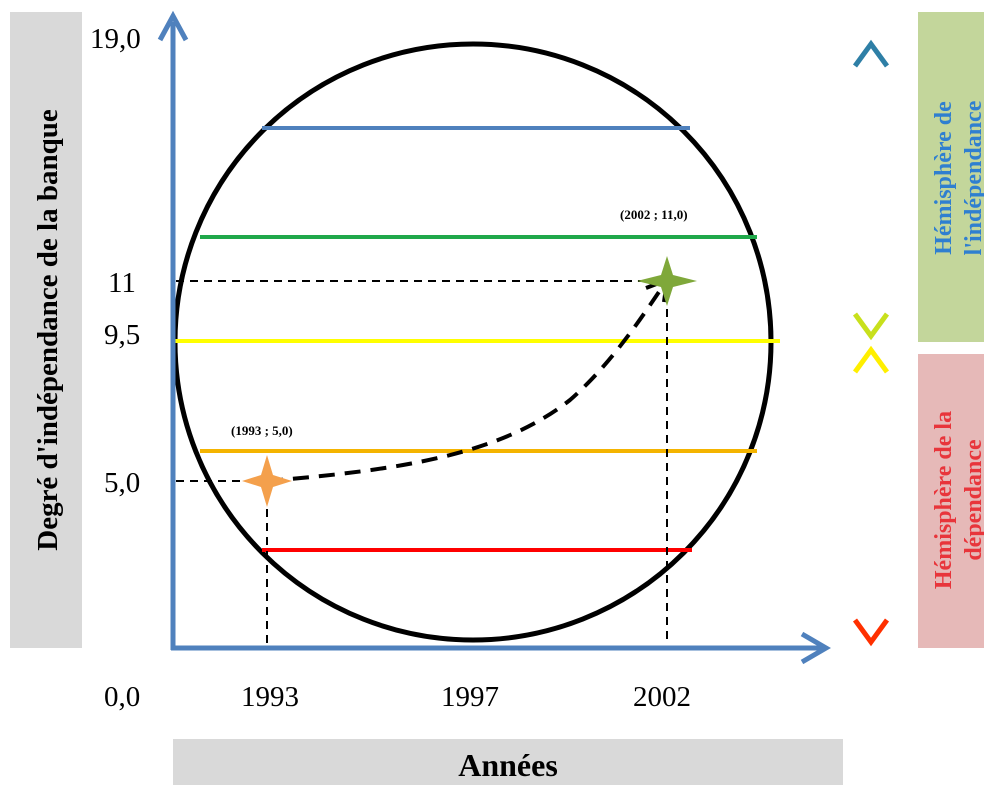 This screenshot has height=785, width=984. What do you see at coordinates (871, 190) in the screenshot?
I see `independence-arrow` at bounding box center [871, 190].